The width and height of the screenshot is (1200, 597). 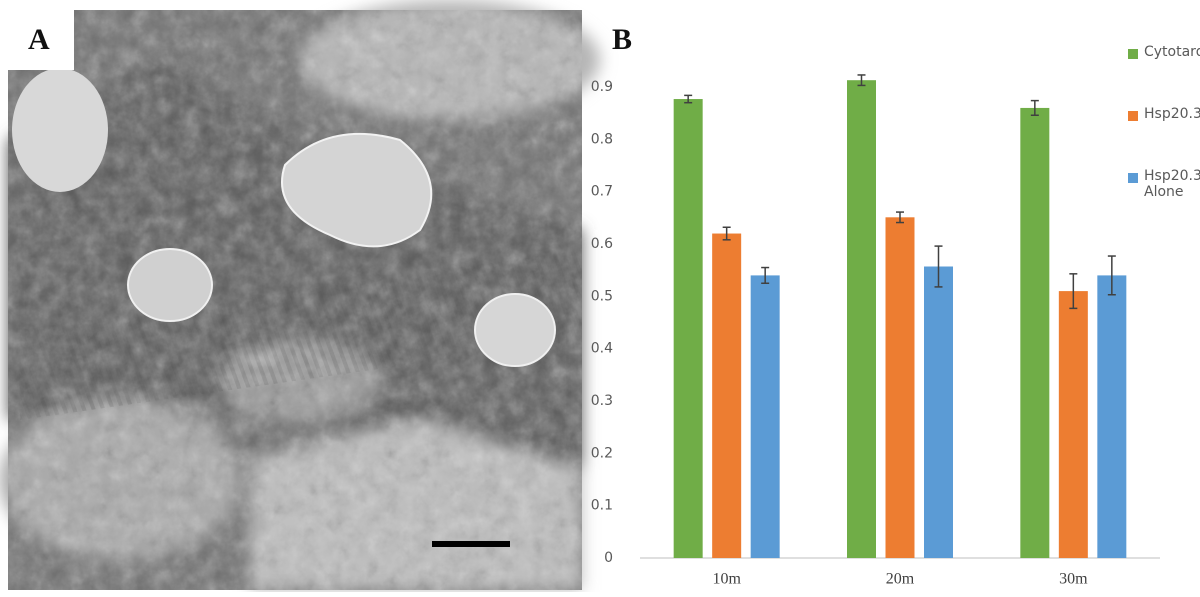 I want to click on legend-item: Hsp20.3 Alone, so click(x=1164, y=199).